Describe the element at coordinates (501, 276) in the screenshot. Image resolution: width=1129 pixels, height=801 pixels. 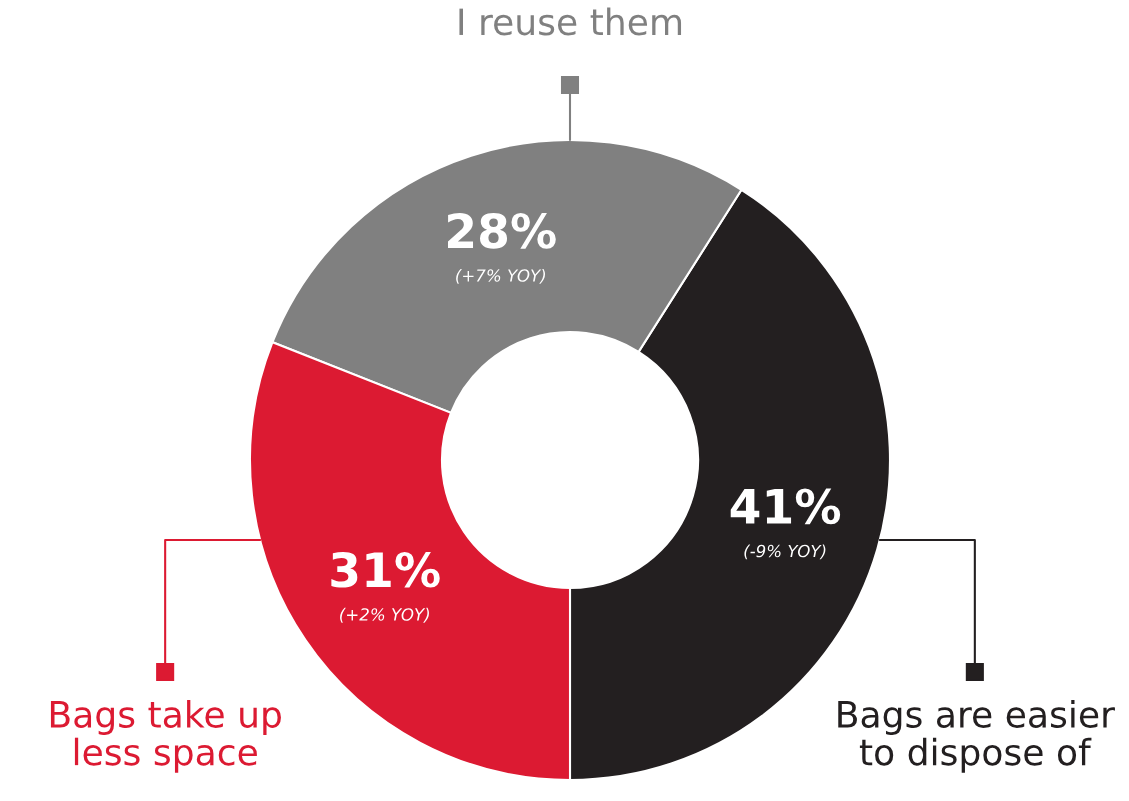
I see `text: (+7% YOY)` at that location.